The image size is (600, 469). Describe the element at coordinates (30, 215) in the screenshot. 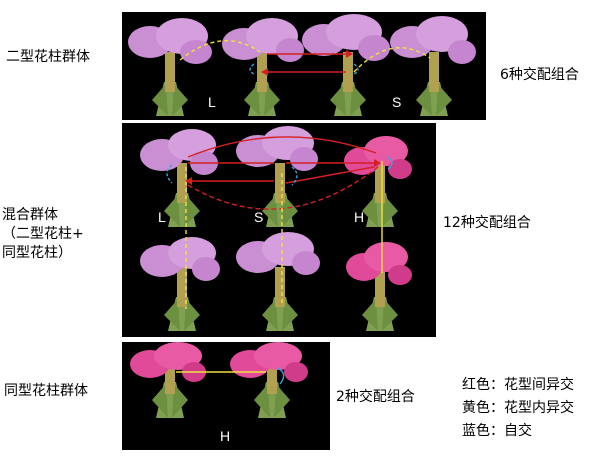

I see `mixed-group-label-line-1: 混合群体` at that location.